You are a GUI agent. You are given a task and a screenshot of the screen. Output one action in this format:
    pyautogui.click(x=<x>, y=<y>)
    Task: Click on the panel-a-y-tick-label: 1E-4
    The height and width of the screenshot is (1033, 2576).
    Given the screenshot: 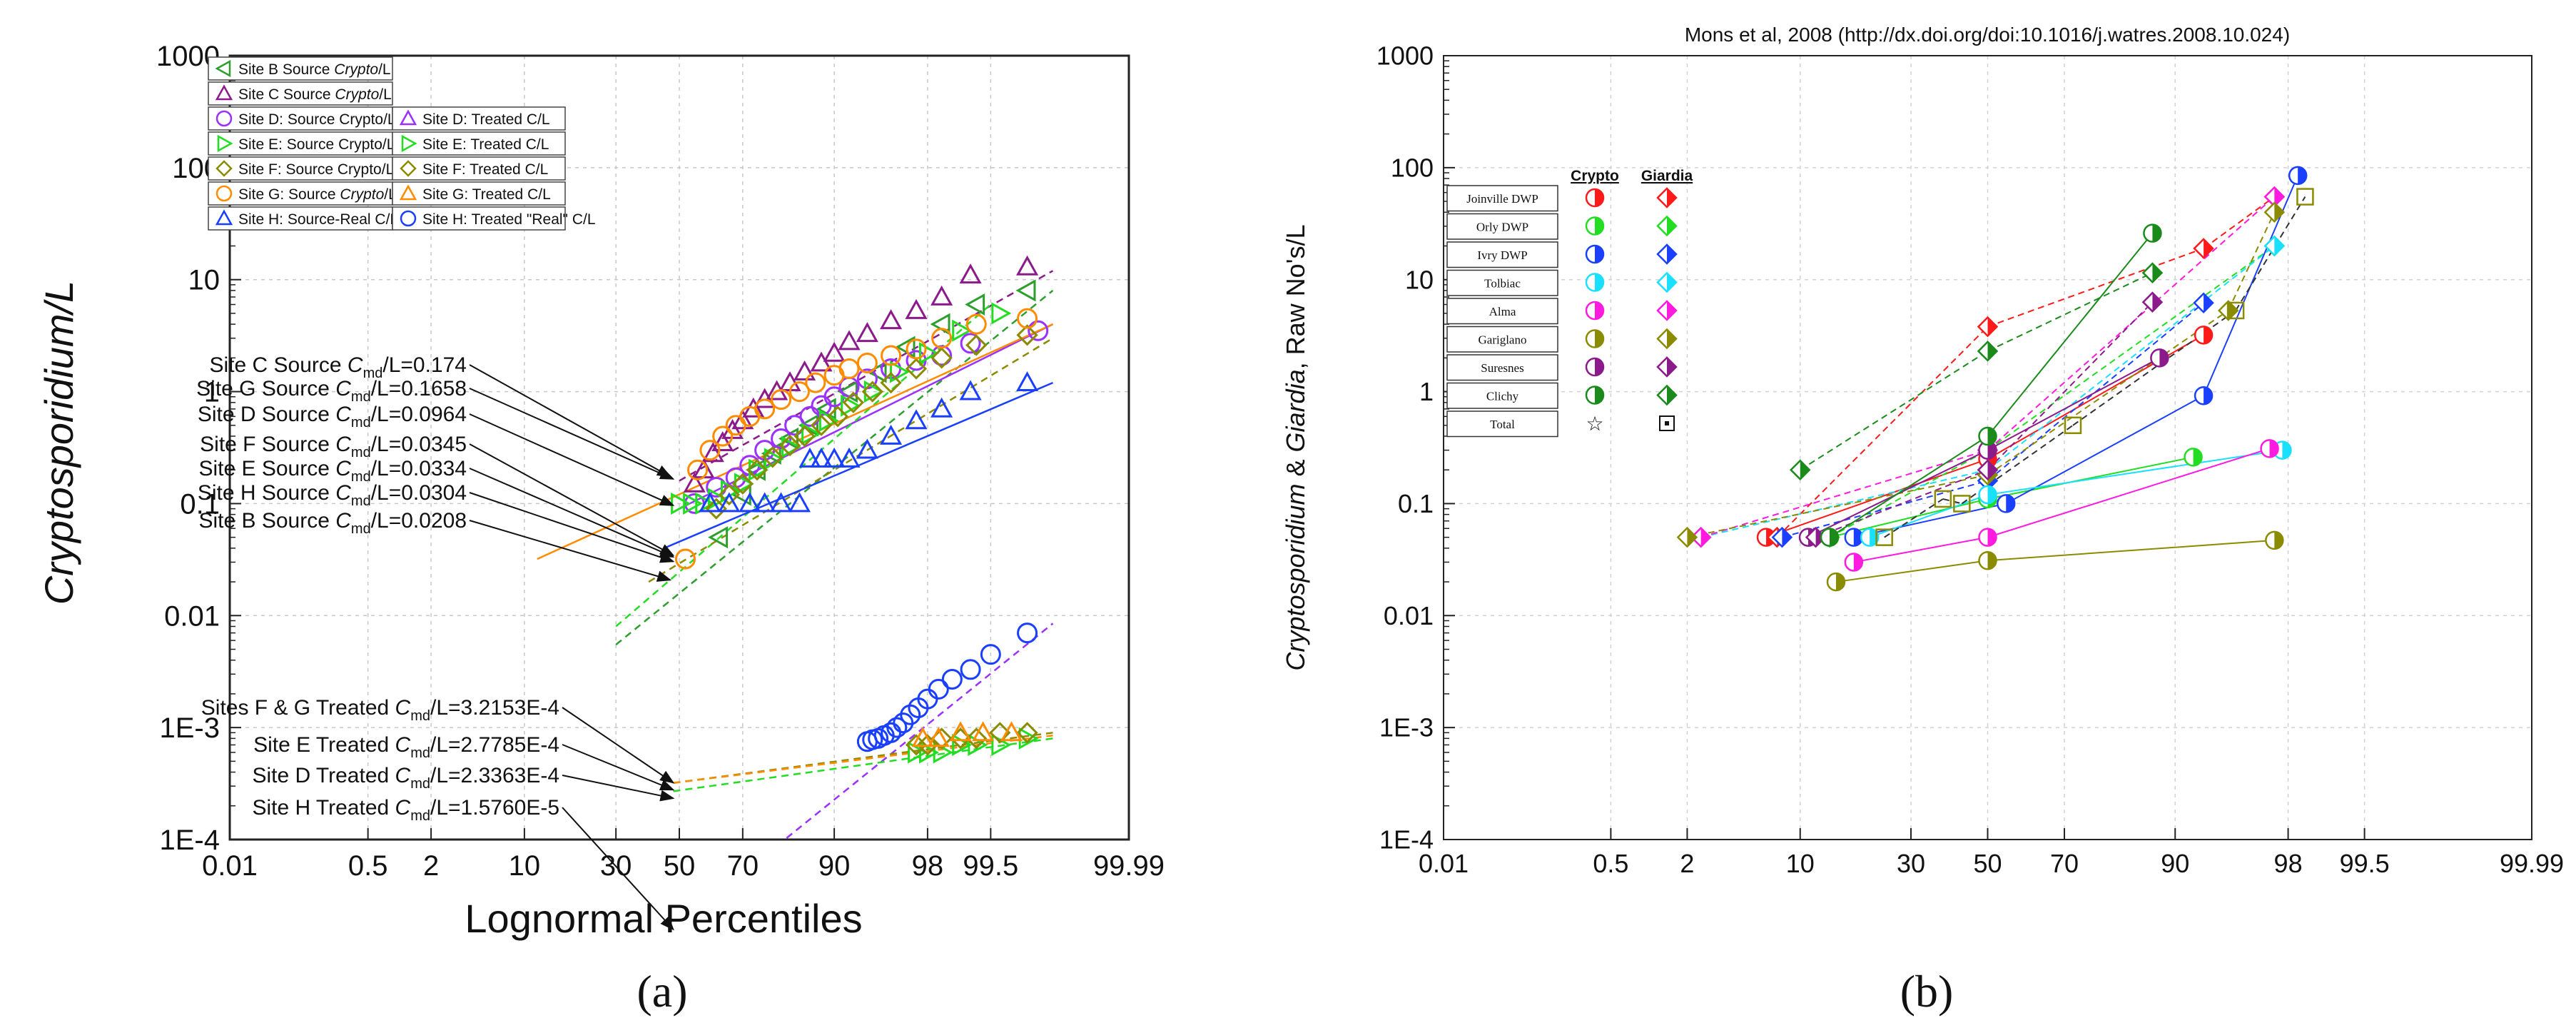 What is the action you would take?
    pyautogui.click(x=190, y=841)
    